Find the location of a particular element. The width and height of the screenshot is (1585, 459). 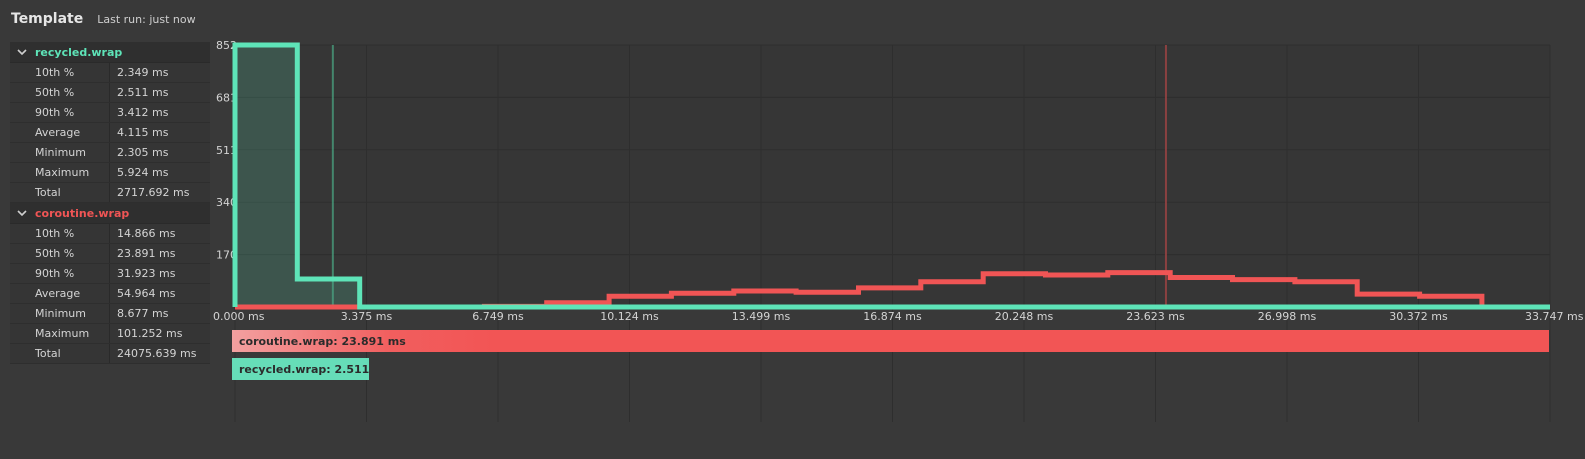

stat-value: 8.677 ms is located at coordinates (143, 313).